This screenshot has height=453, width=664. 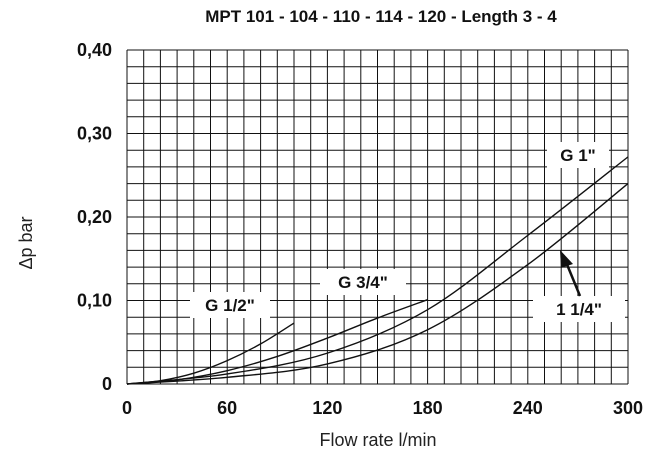 I want to click on x-tick-labels: 0 60 120 180 240 300, so click(x=382, y=408).